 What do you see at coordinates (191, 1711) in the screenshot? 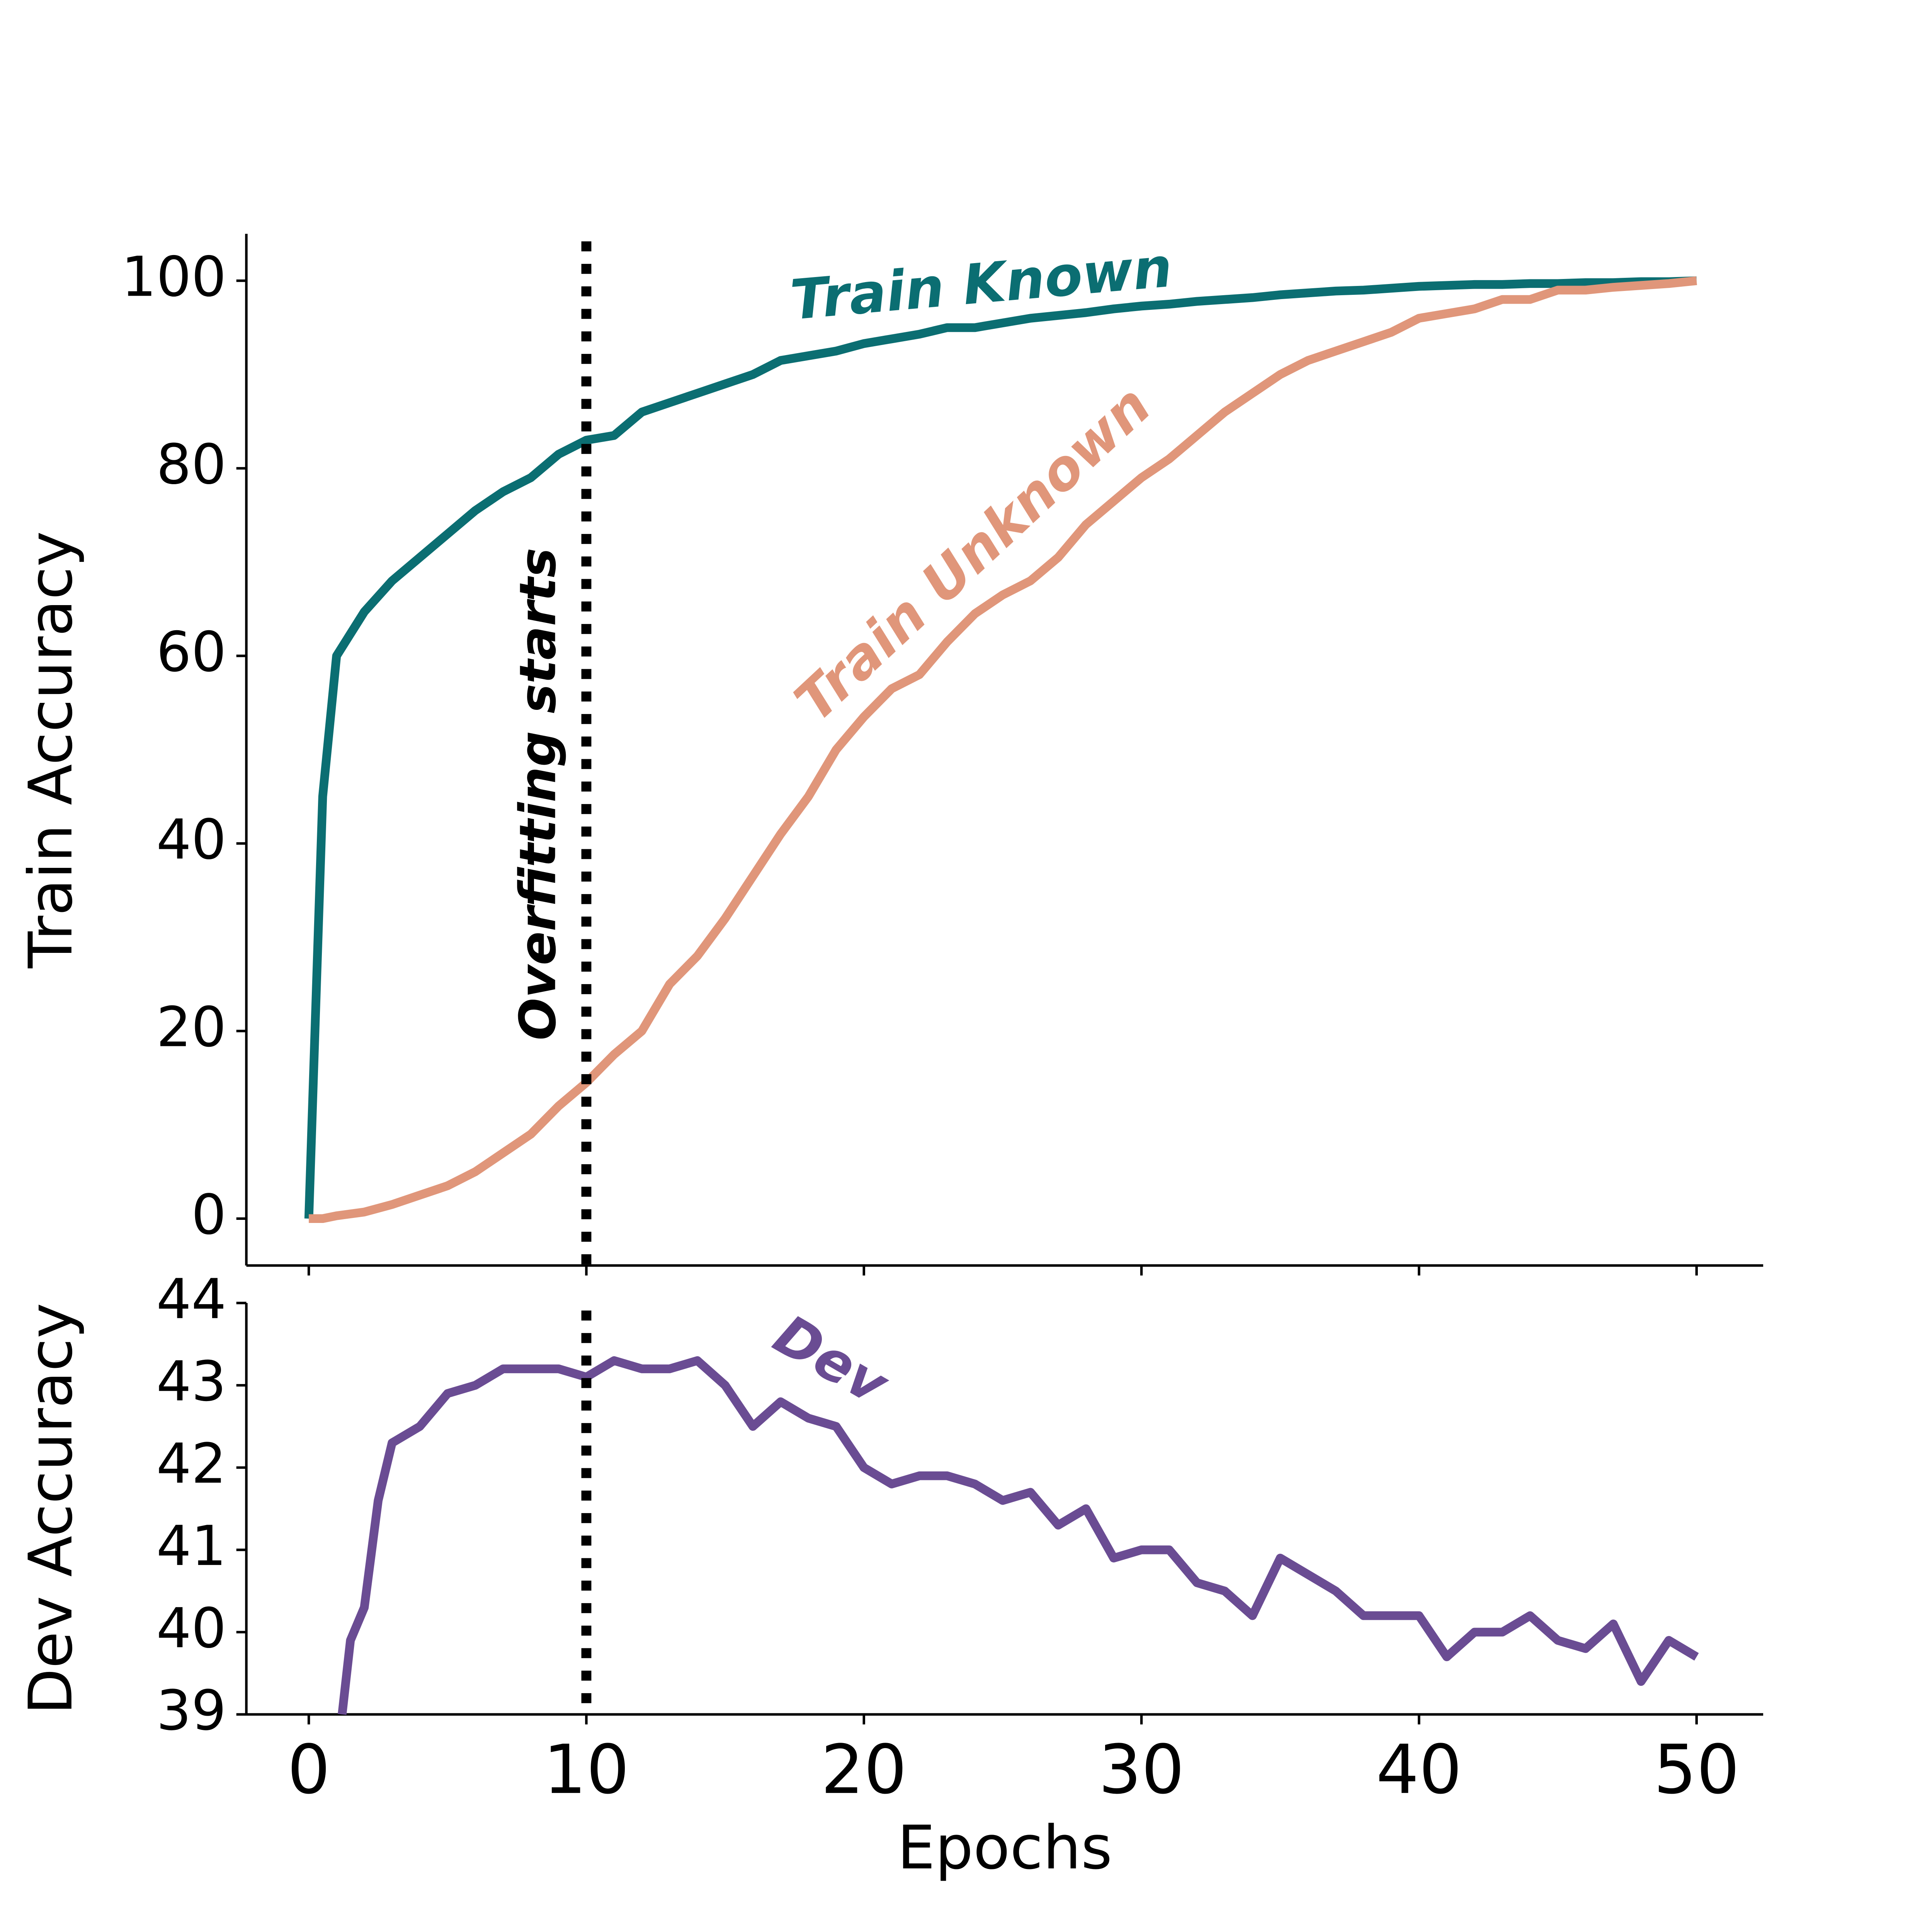
I see `y-tick-label: 39` at bounding box center [191, 1711].